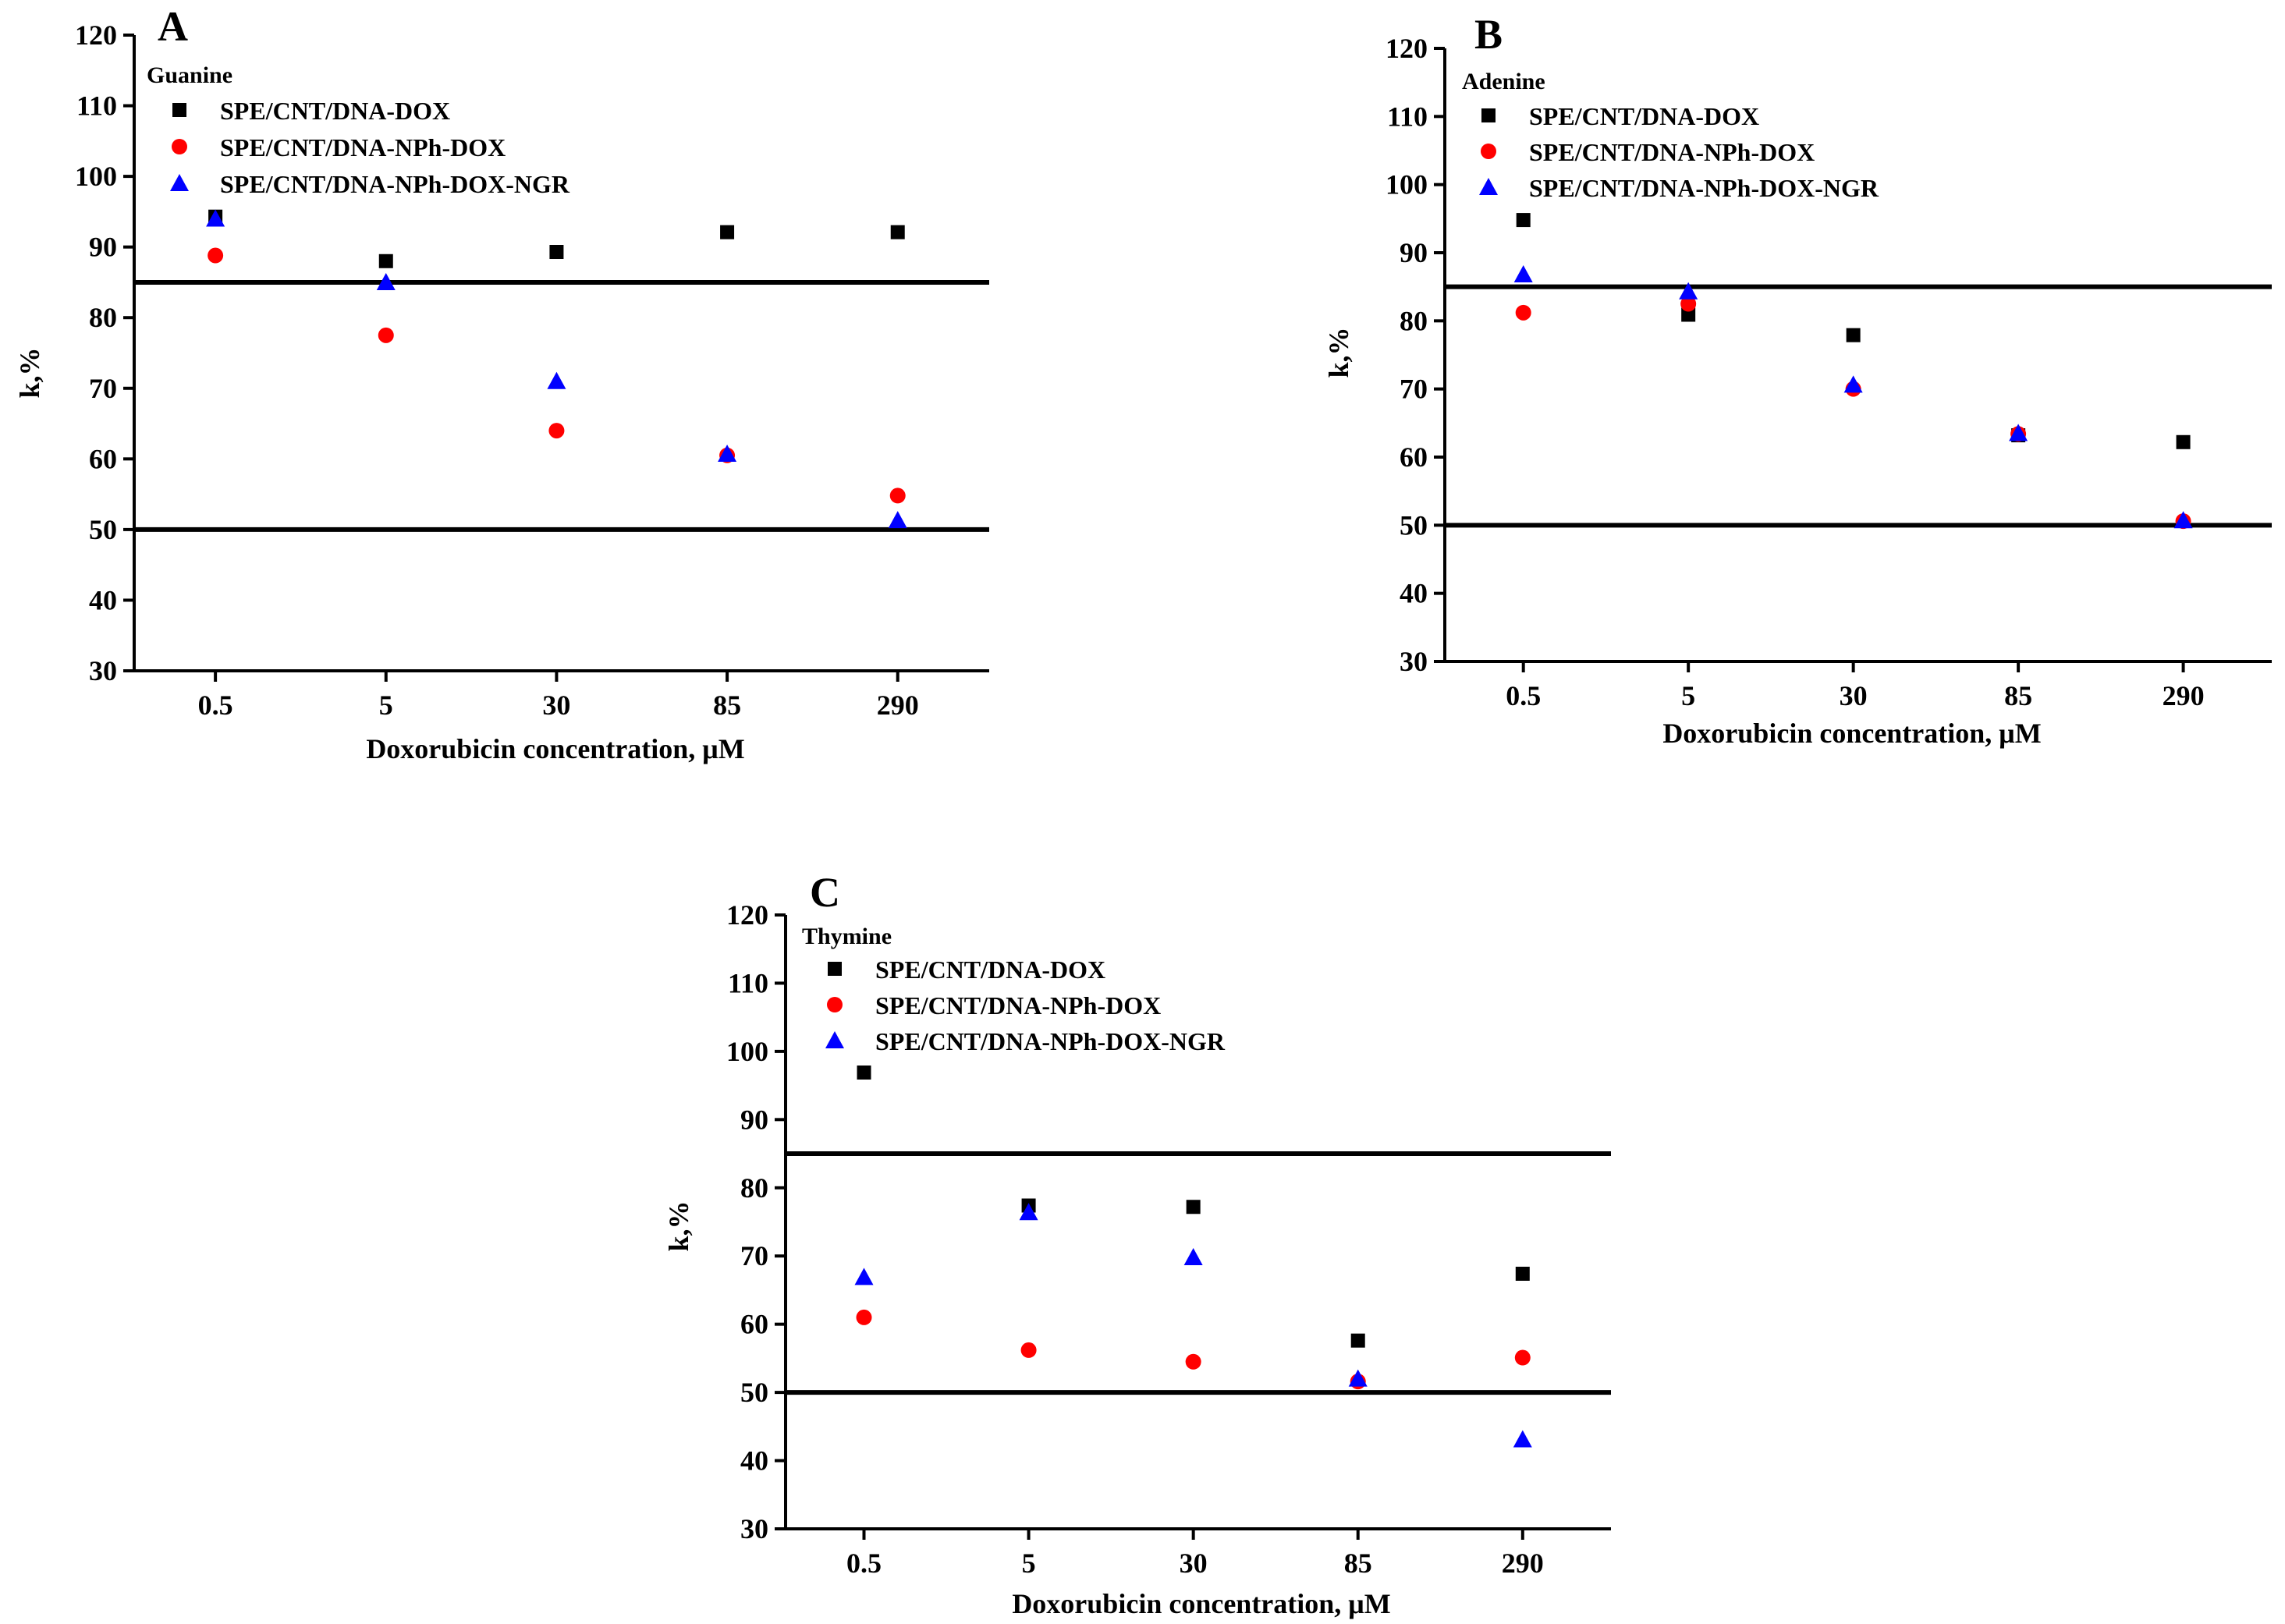  Describe the element at coordinates (189, 75) in the screenshot. I see `panel-title-guanine: Guanine` at that location.